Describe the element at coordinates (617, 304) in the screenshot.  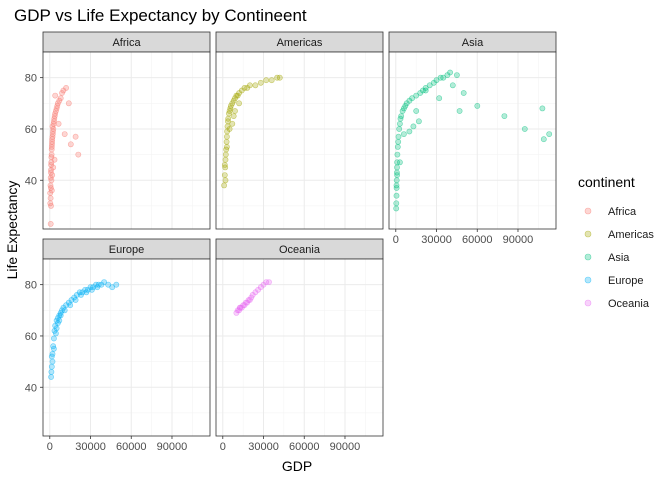
I see `legend-item: Oceania` at that location.